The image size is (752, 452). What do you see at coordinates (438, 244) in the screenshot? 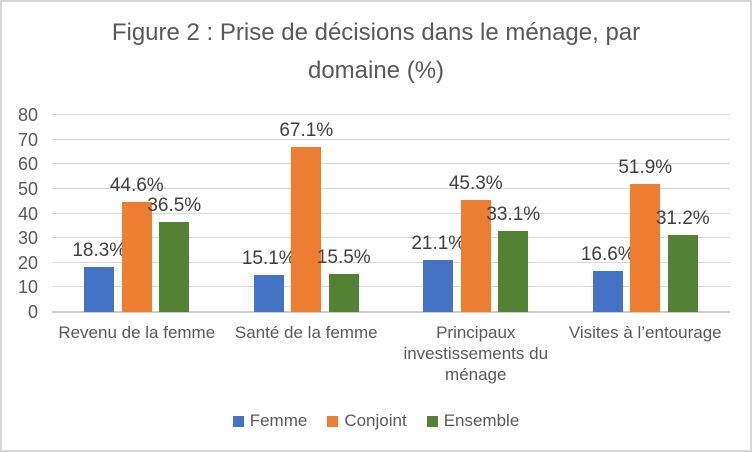
I see `bar-data-label: 21.1%` at bounding box center [438, 244].